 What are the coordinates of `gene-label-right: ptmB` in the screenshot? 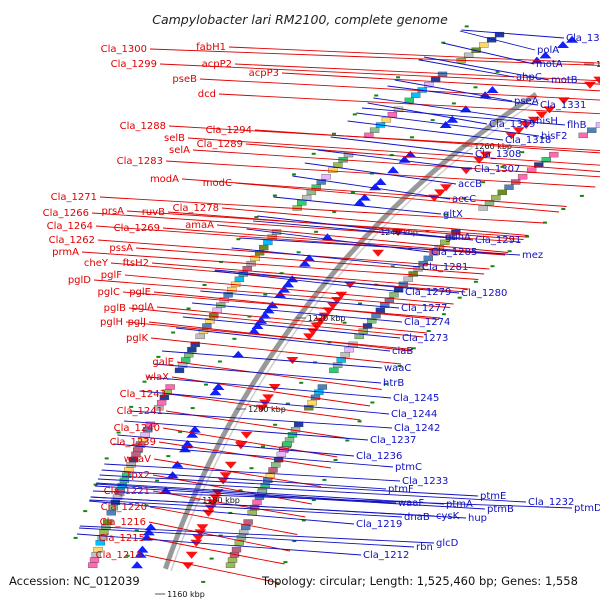 It's located at (500, 509).